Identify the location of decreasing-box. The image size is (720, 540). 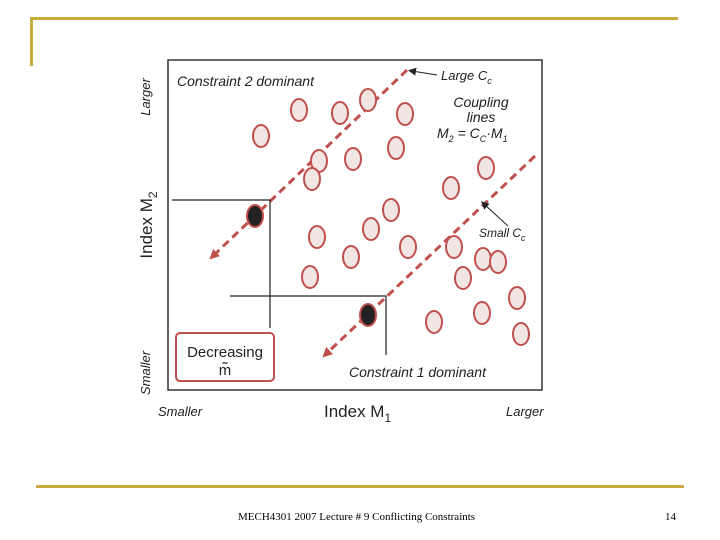
(225, 357).